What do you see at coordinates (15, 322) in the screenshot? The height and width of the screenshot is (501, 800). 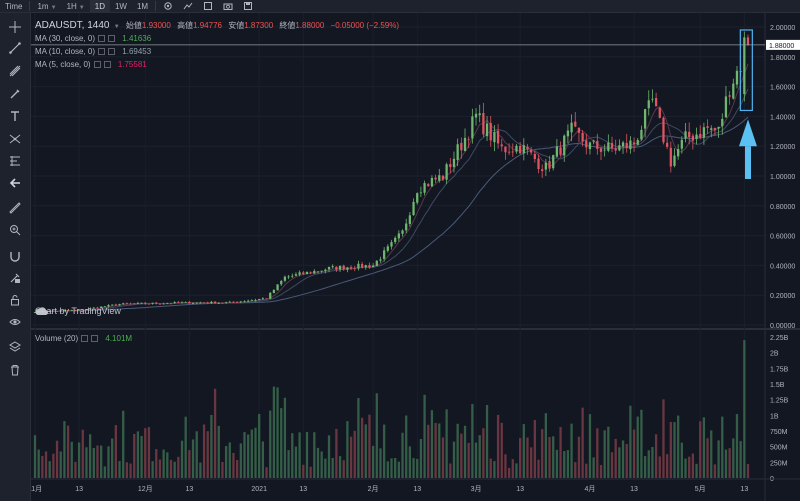 I see `eye-icon` at bounding box center [15, 322].